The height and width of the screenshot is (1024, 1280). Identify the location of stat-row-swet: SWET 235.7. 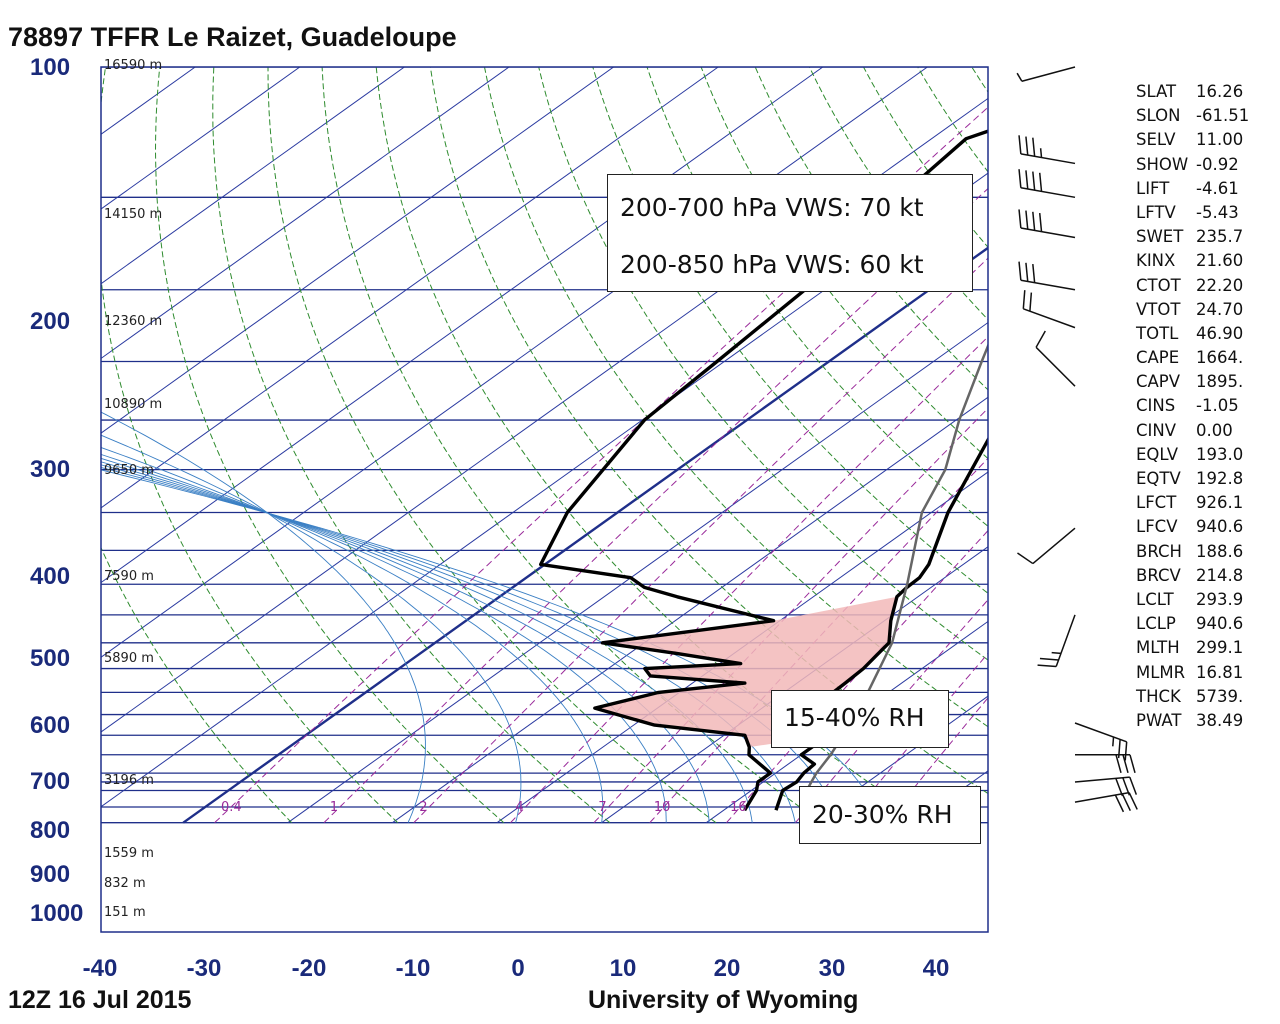
(1192, 237).